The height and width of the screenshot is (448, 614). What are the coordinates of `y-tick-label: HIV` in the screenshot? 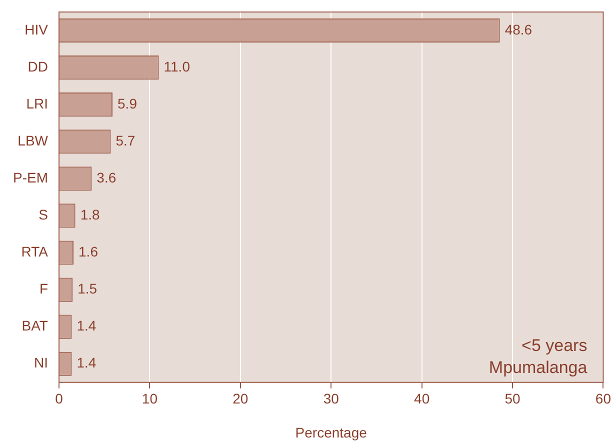 It's located at (36, 29).